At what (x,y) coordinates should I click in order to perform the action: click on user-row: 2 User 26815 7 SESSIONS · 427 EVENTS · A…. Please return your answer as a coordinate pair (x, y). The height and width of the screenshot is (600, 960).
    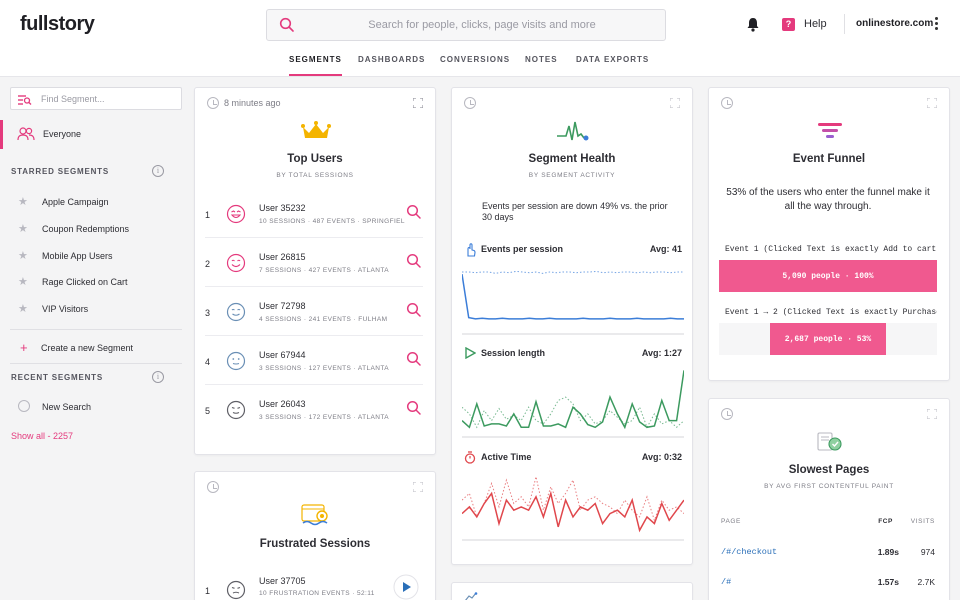
    Looking at the image, I should click on (314, 263).